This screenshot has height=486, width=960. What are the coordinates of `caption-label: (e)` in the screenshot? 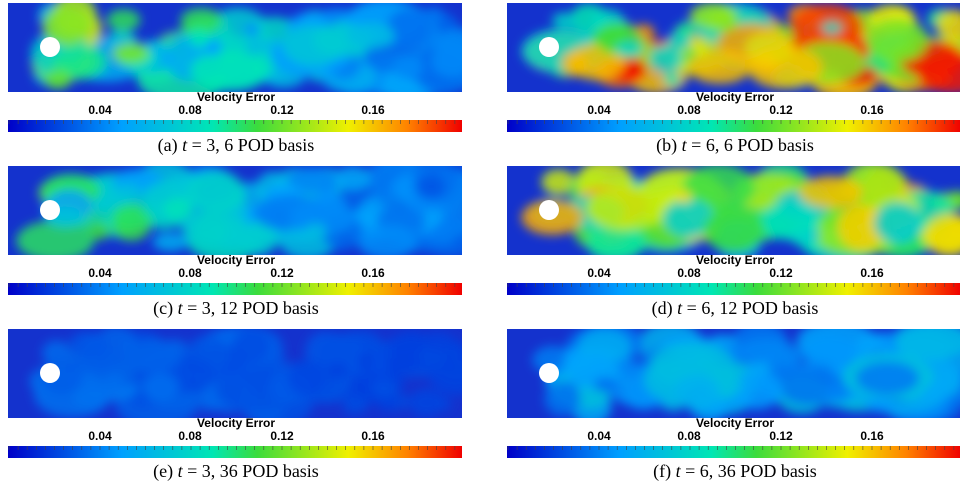 It's located at (163, 471).